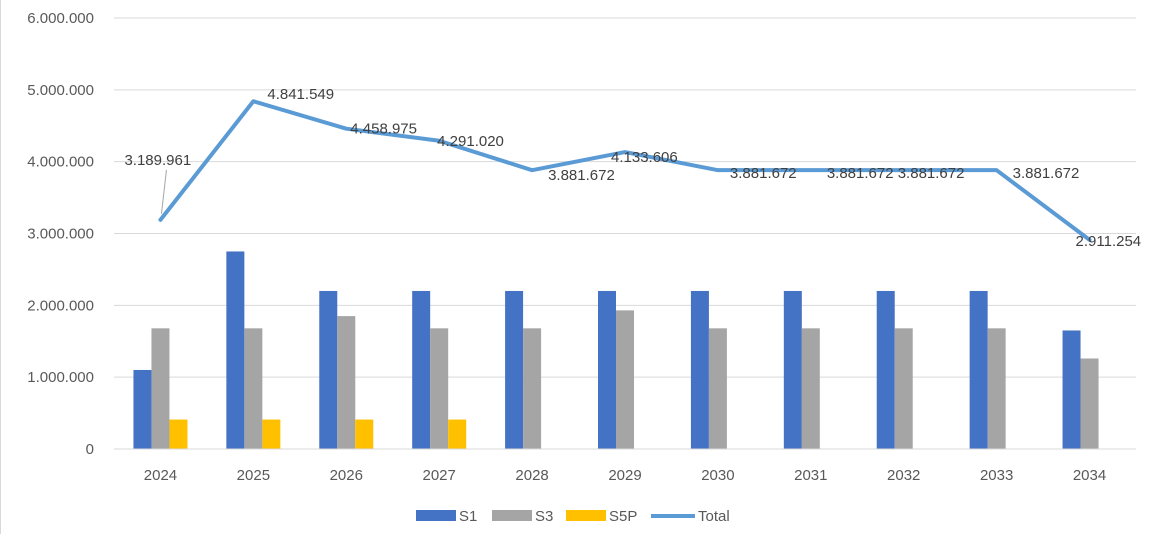 This screenshot has height=539, width=1155. What do you see at coordinates (763, 173) in the screenshot?
I see `data-label-total-2030: 3.881.672` at bounding box center [763, 173].